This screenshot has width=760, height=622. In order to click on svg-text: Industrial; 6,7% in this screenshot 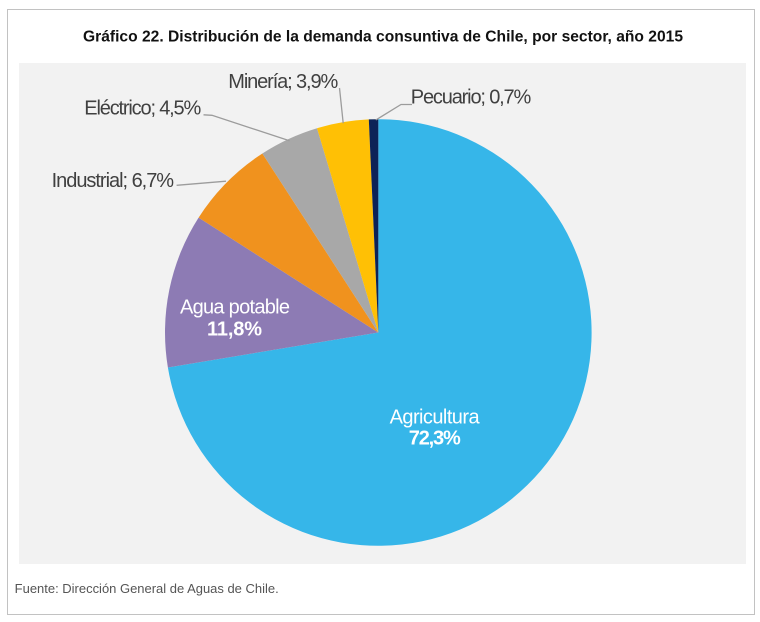, I will do `click(113, 181)`.